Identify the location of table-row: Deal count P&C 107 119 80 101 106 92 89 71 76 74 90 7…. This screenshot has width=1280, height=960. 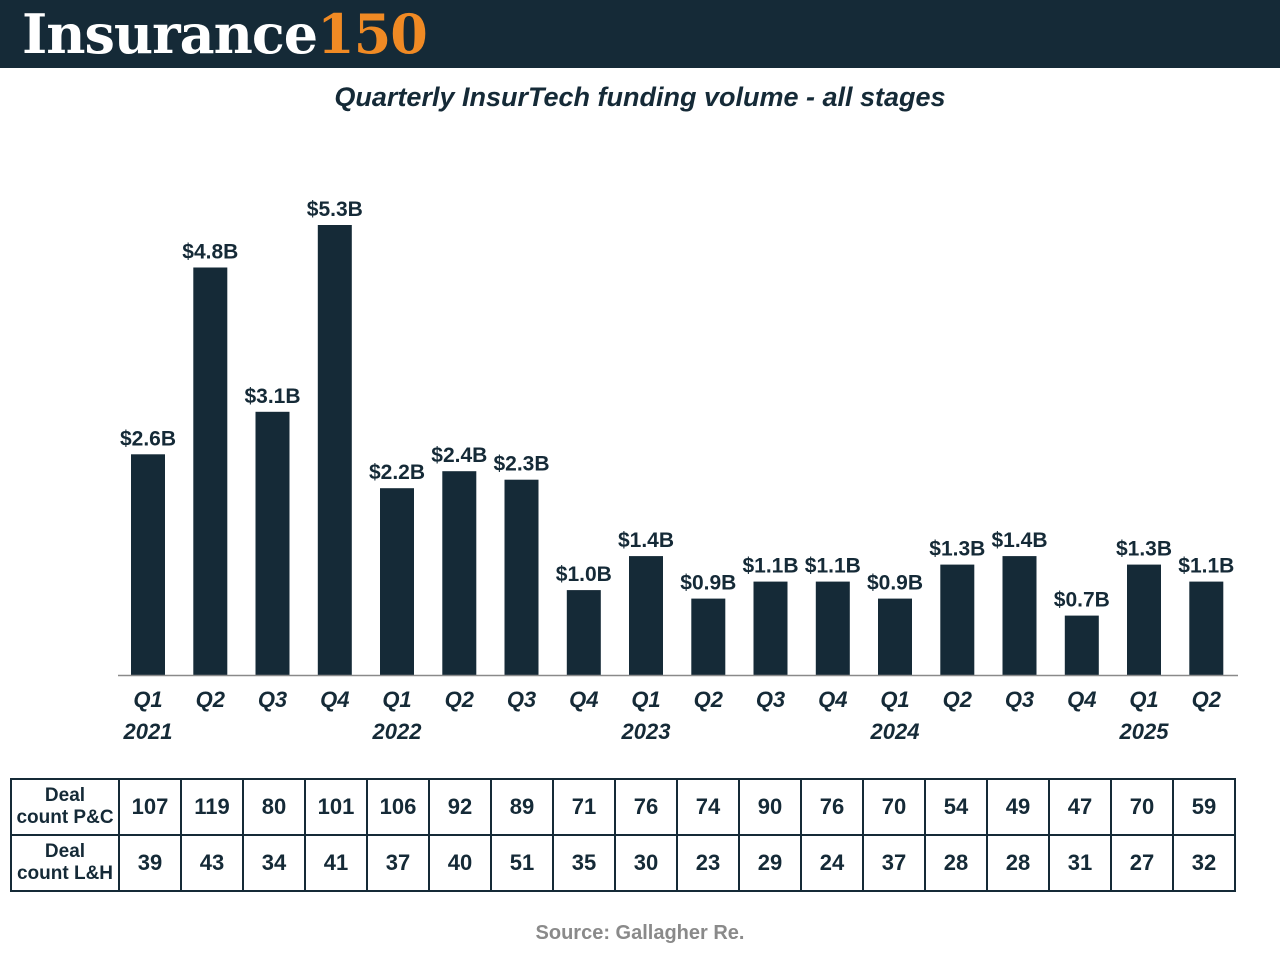
(623, 807).